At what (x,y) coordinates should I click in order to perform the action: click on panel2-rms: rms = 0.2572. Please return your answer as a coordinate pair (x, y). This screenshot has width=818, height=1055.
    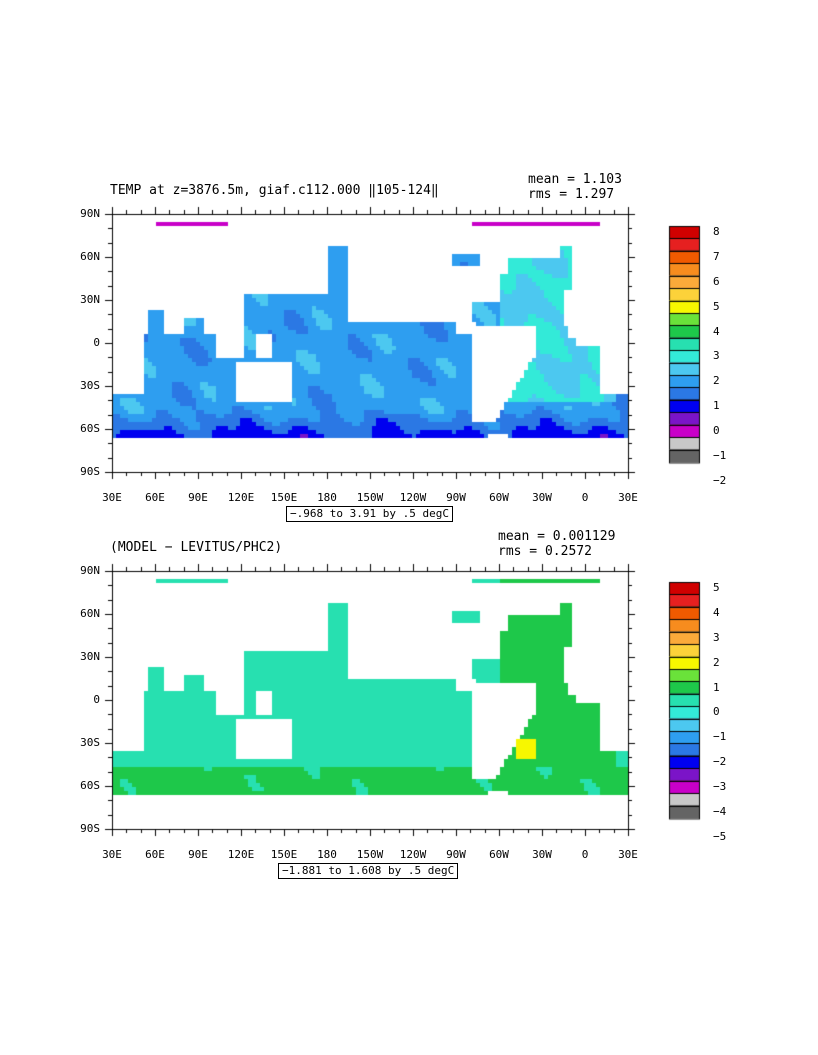
    Looking at the image, I should click on (545, 551).